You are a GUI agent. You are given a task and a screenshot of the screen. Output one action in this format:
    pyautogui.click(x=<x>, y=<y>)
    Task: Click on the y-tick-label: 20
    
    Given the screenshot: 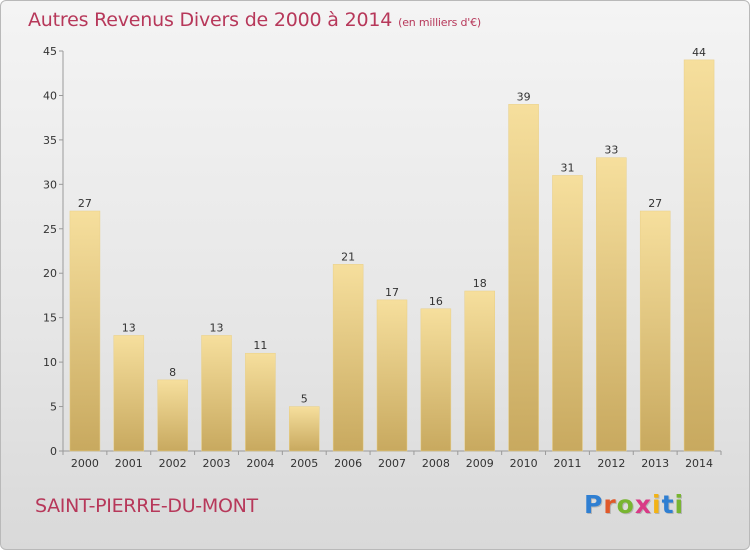 What is the action you would take?
    pyautogui.click(x=50, y=273)
    